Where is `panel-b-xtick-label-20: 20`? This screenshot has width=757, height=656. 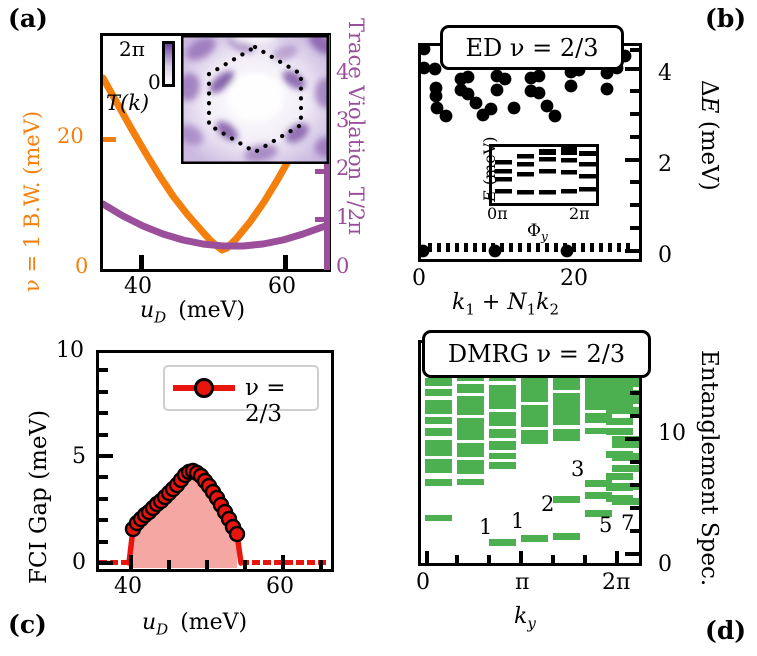
panel-b-xtick-label-20: 20 is located at coordinates (574, 278).